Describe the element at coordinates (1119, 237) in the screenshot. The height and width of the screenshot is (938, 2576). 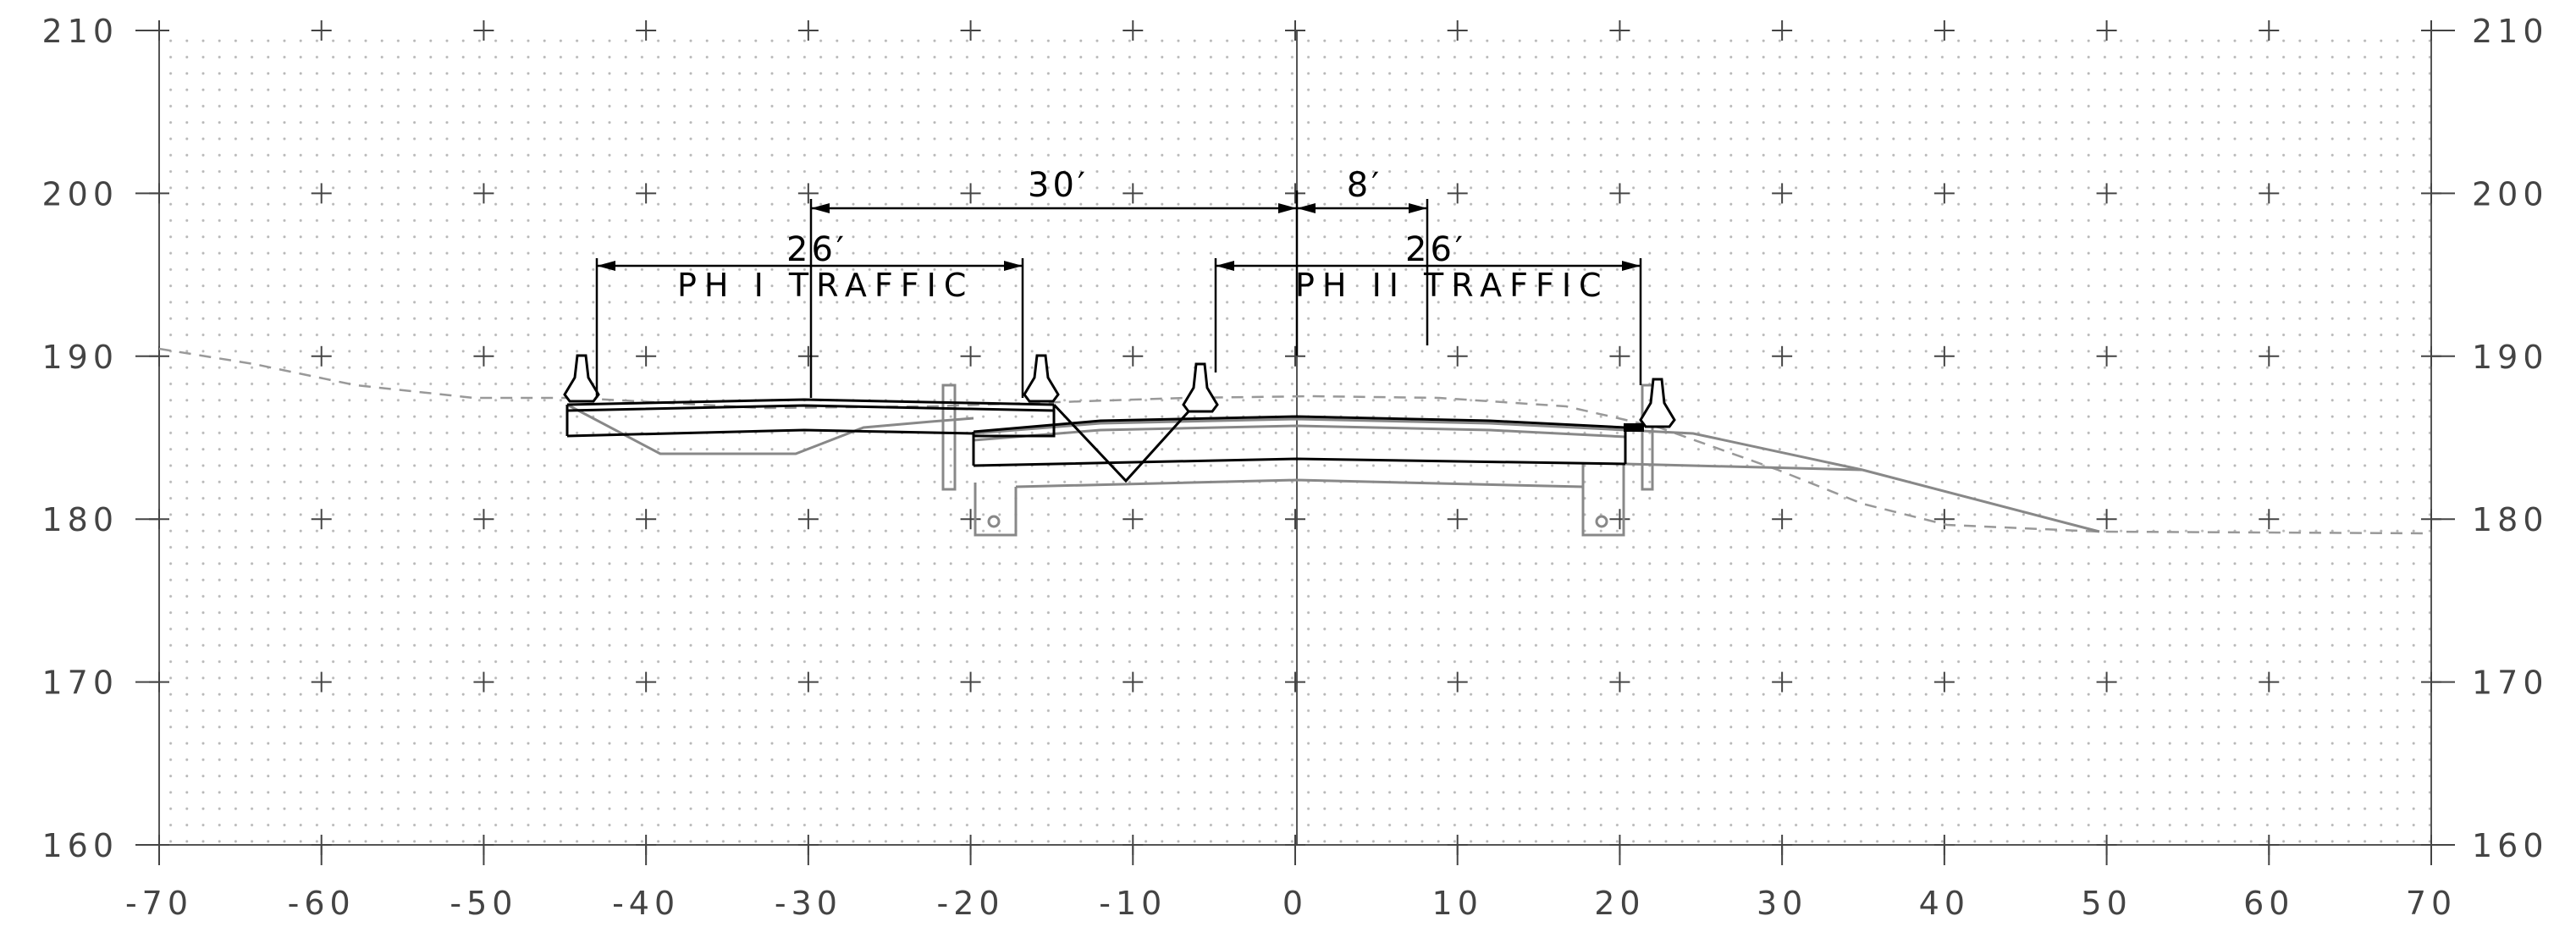
I see `dimension-arrowheads` at that location.